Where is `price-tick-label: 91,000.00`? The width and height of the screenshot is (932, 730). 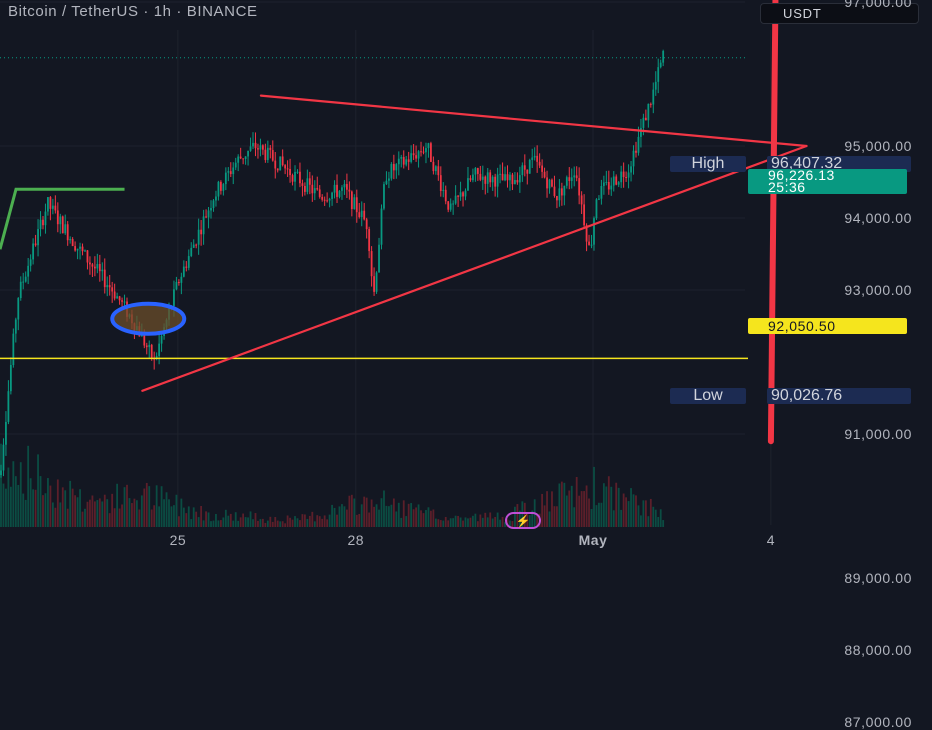
price-tick-label: 91,000.00 is located at coordinates (878, 434).